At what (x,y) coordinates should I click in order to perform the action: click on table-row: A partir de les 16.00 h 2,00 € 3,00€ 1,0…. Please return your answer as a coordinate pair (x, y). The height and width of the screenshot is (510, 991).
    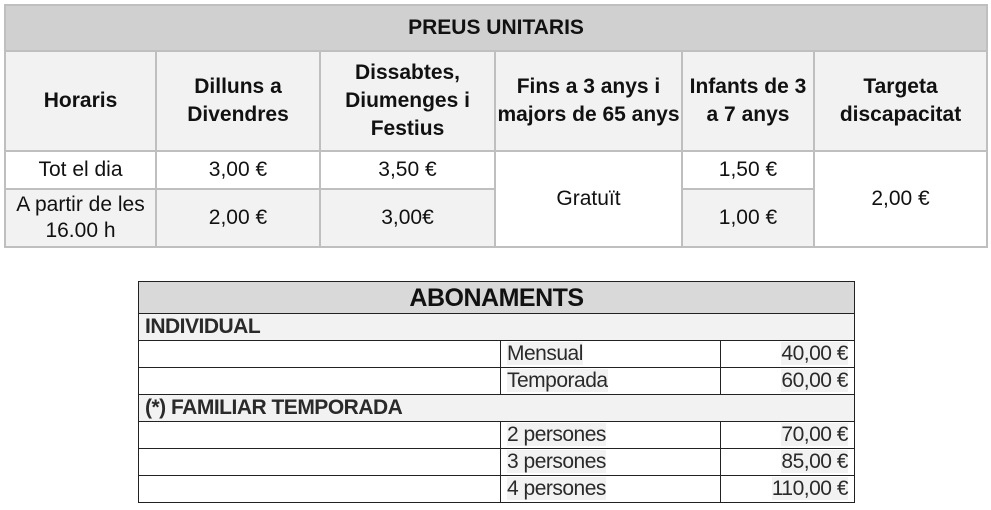
    Looking at the image, I should click on (495, 218).